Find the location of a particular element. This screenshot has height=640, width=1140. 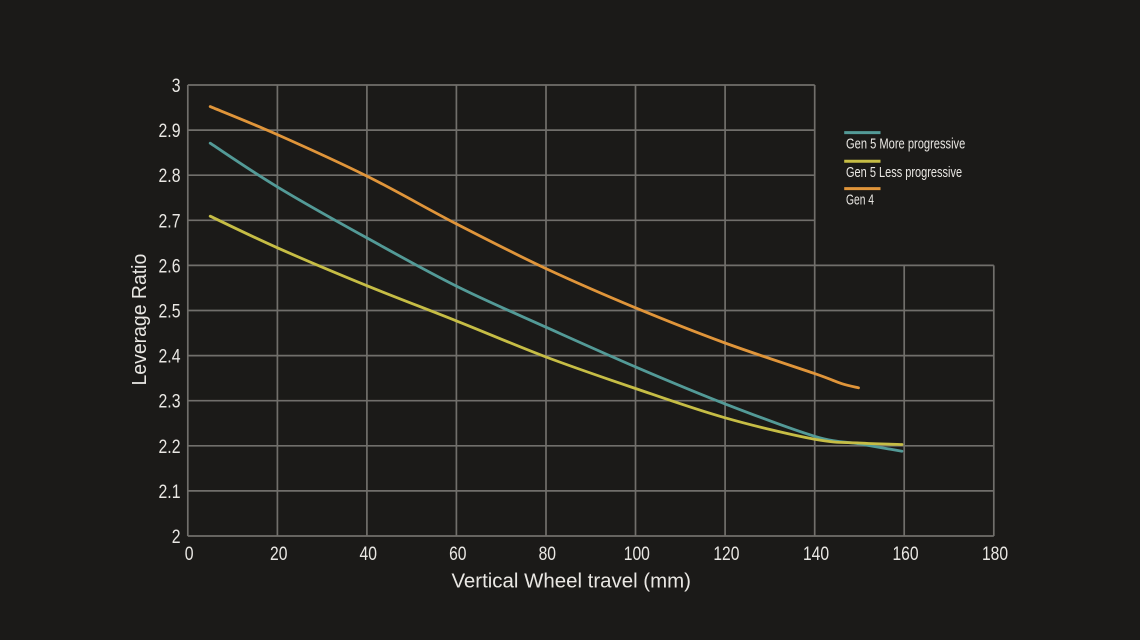

svg-text: Gen 4 is located at coordinates (860, 200).